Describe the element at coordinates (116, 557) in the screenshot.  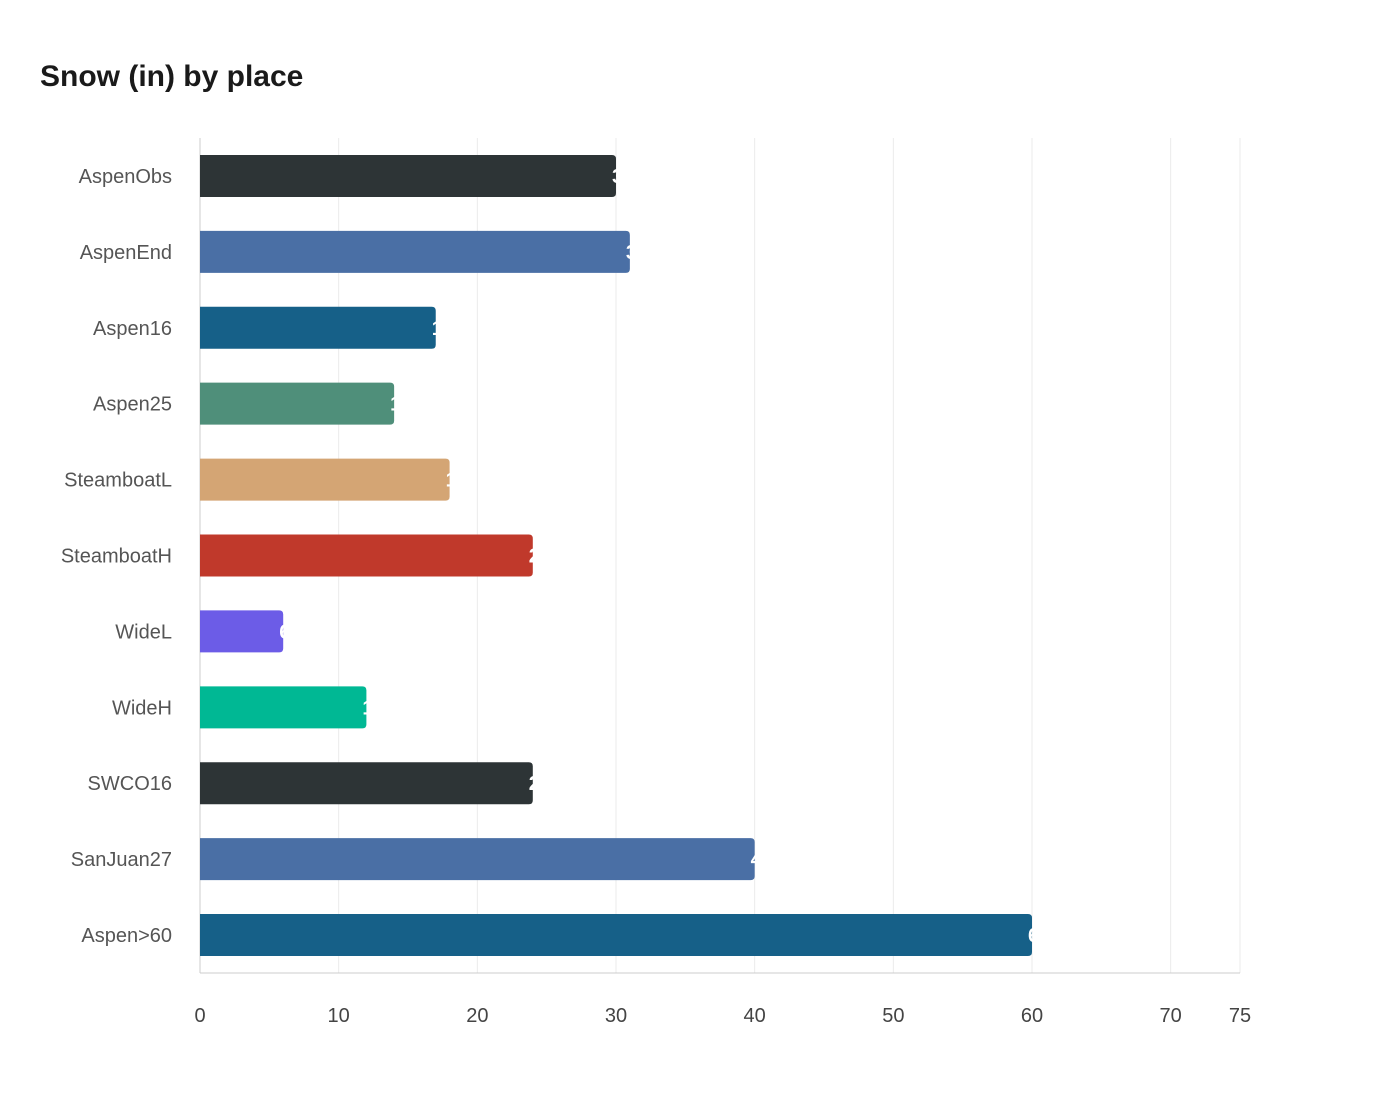
I see `y-tick-label: SteamboatH` at that location.